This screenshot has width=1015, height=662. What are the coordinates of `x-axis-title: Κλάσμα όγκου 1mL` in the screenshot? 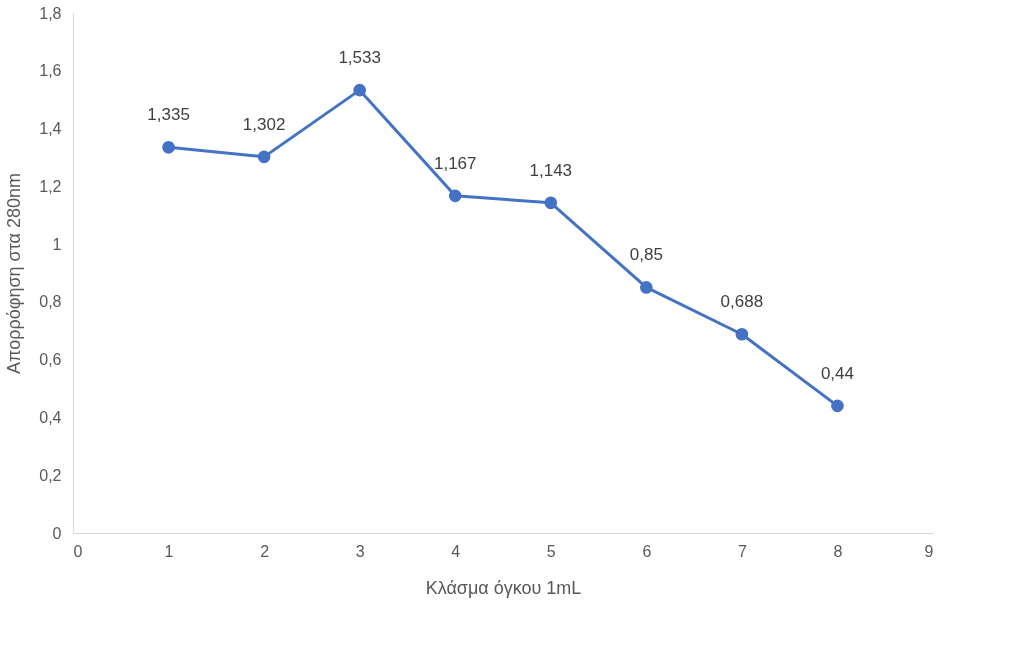 It's located at (503, 587).